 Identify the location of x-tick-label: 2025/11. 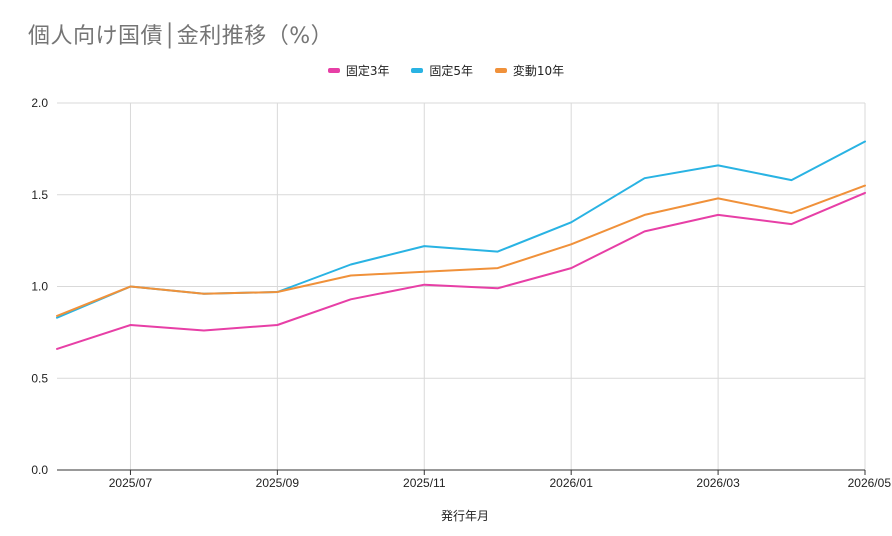
(424, 483).